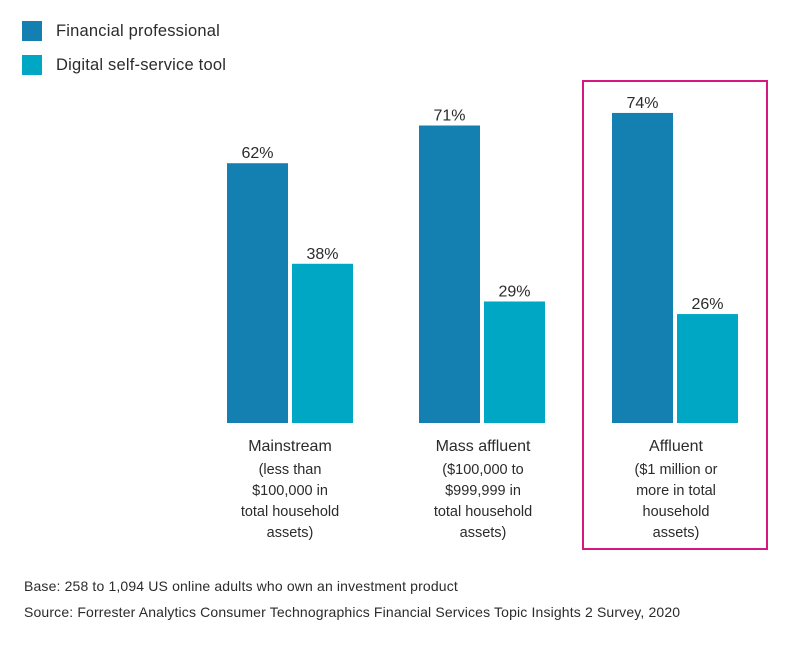 The width and height of the screenshot is (800, 653). Describe the element at coordinates (449, 116) in the screenshot. I see `data-label: 71%` at that location.